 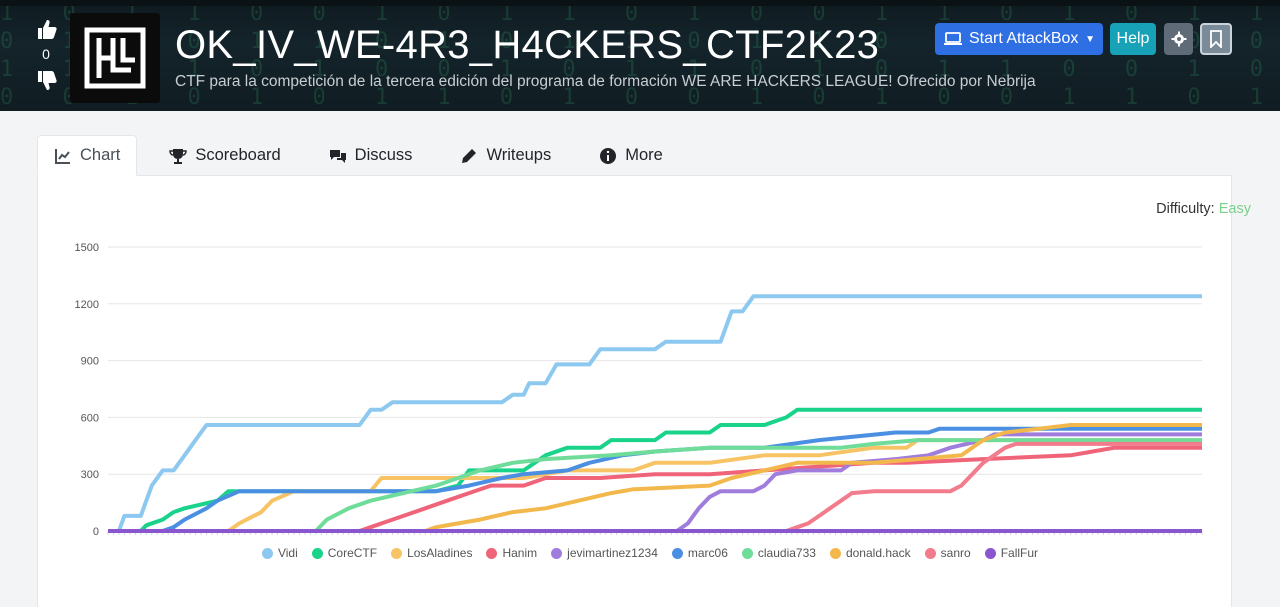 I want to click on legend-label: jevimartinez1234, so click(x=612, y=553).